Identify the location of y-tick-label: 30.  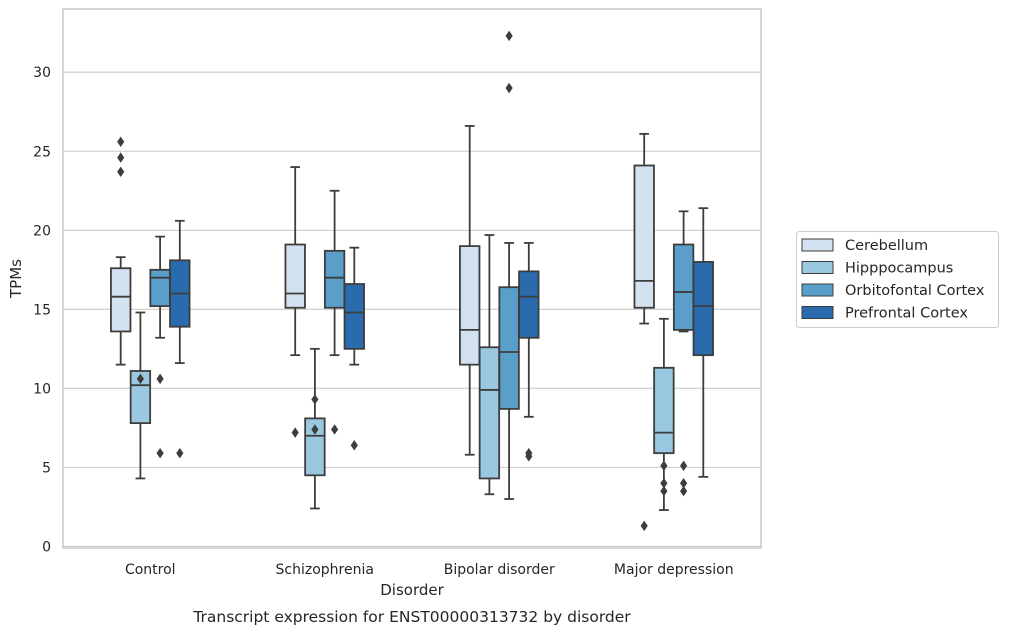
(42, 73).